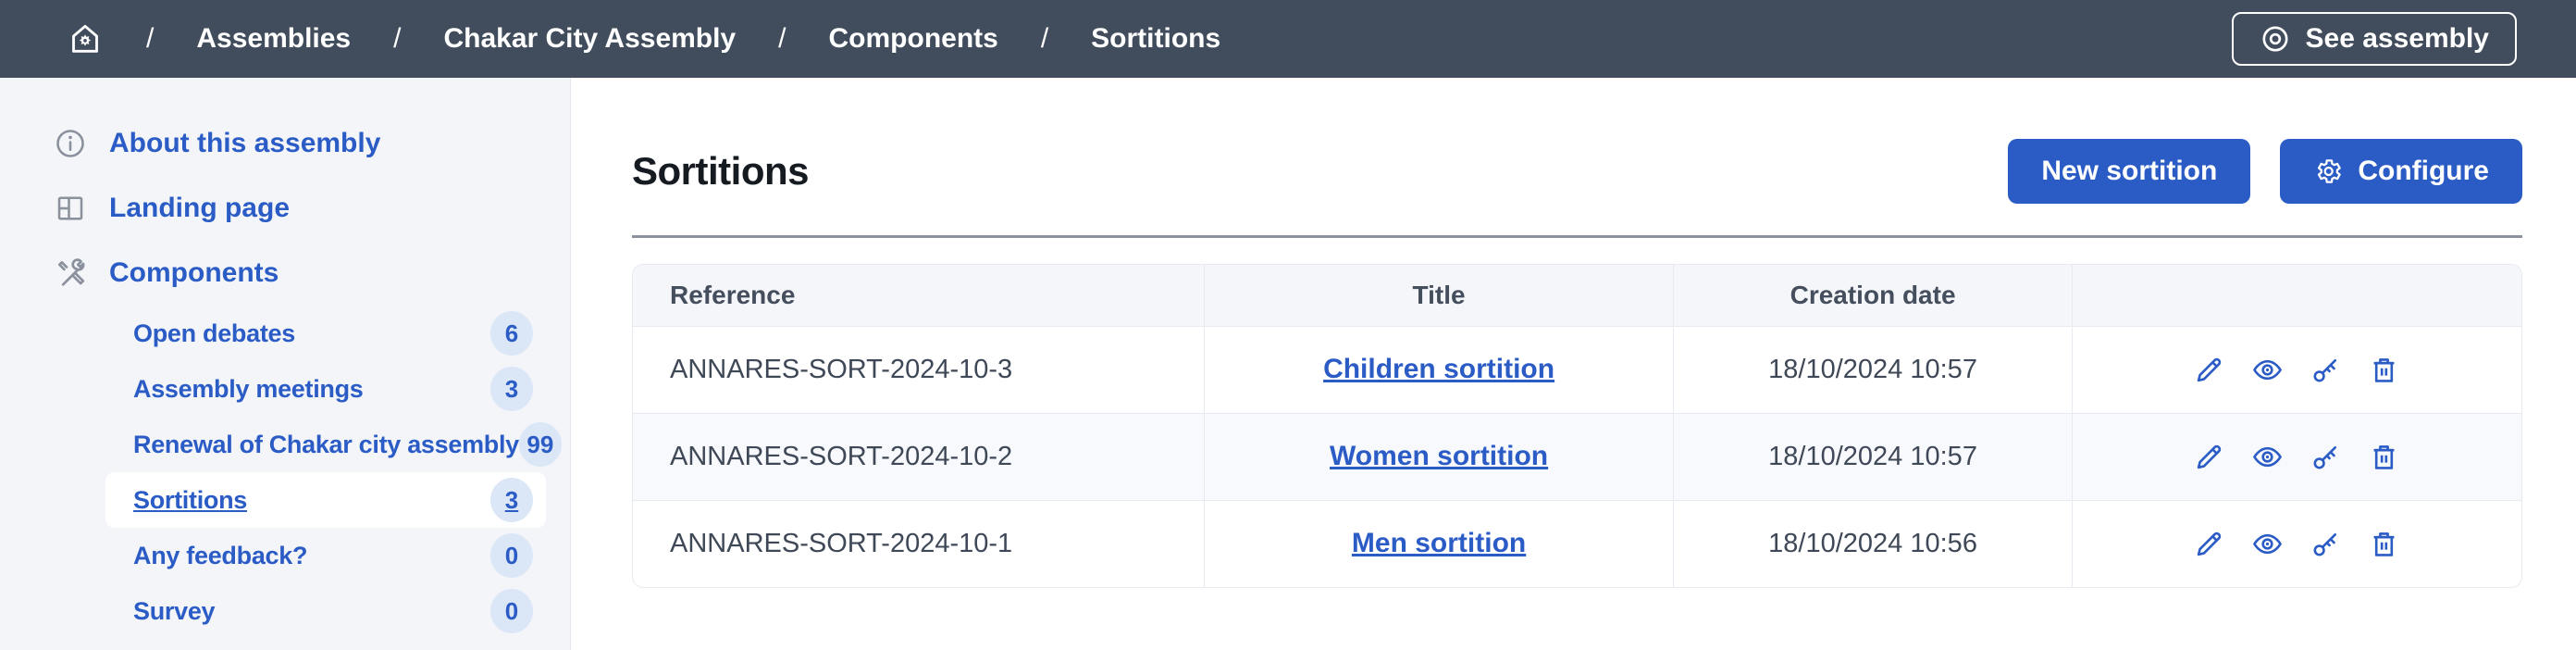  What do you see at coordinates (249, 389) in the screenshot?
I see `sidebar-subitem-label: Assembly meetings` at bounding box center [249, 389].